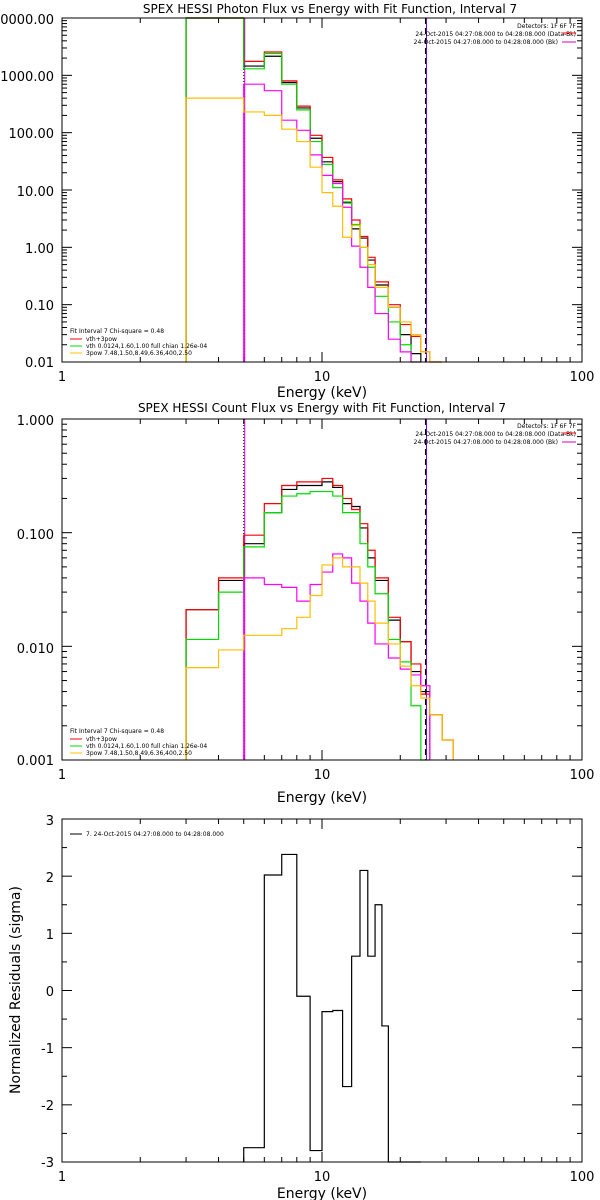 This screenshot has height=1200, width=600. What do you see at coordinates (322, 798) in the screenshot?
I see `count-flux-x-axis-label: Energy (keV)` at bounding box center [322, 798].